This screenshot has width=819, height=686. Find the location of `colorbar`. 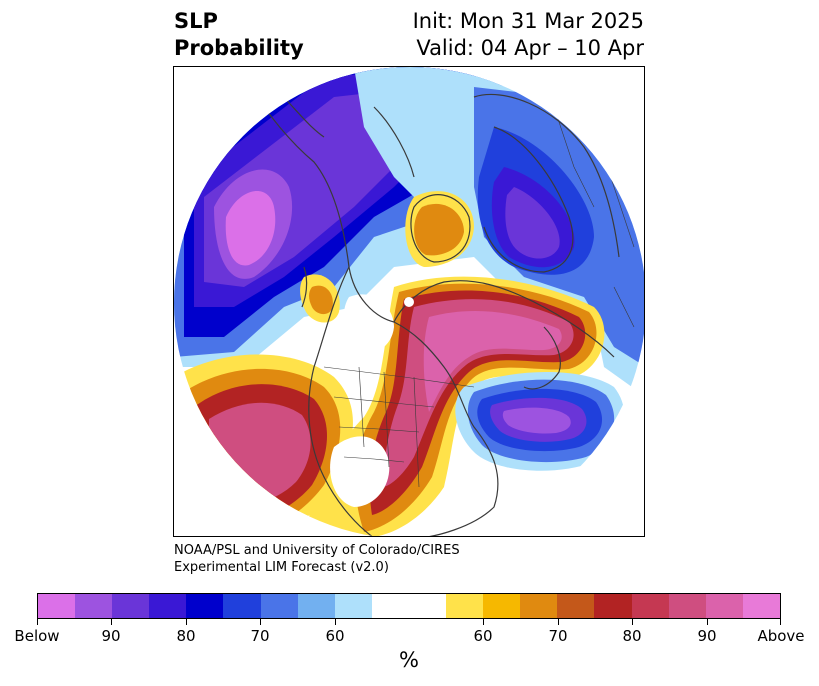

colorbar is located at coordinates (409, 606).